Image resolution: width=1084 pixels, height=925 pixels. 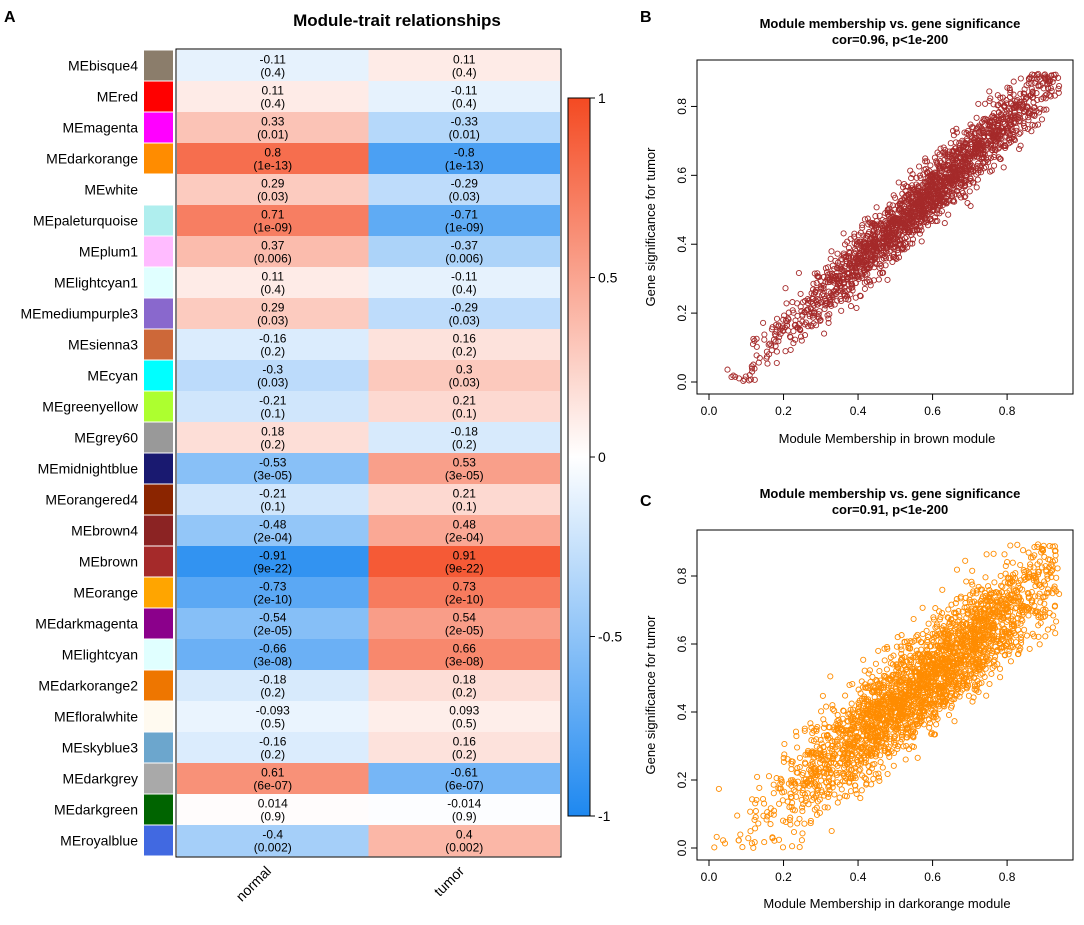 I want to click on heatmap-row: MEmidnightblue -0.53(3e-05)0.53(3e-05), so click(x=299, y=469).